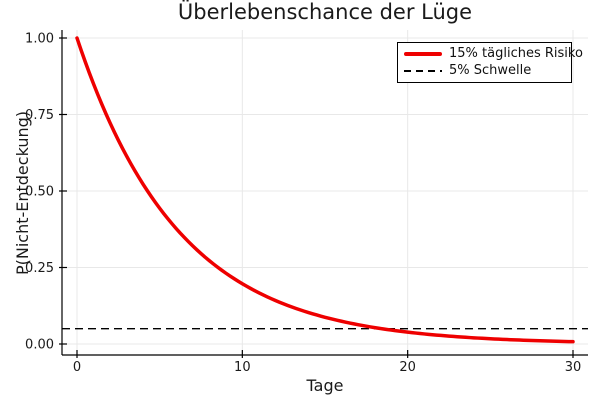 Image resolution: width=600 pixels, height=400 pixels. I want to click on y-tick-label: 0.25, so click(39, 268).